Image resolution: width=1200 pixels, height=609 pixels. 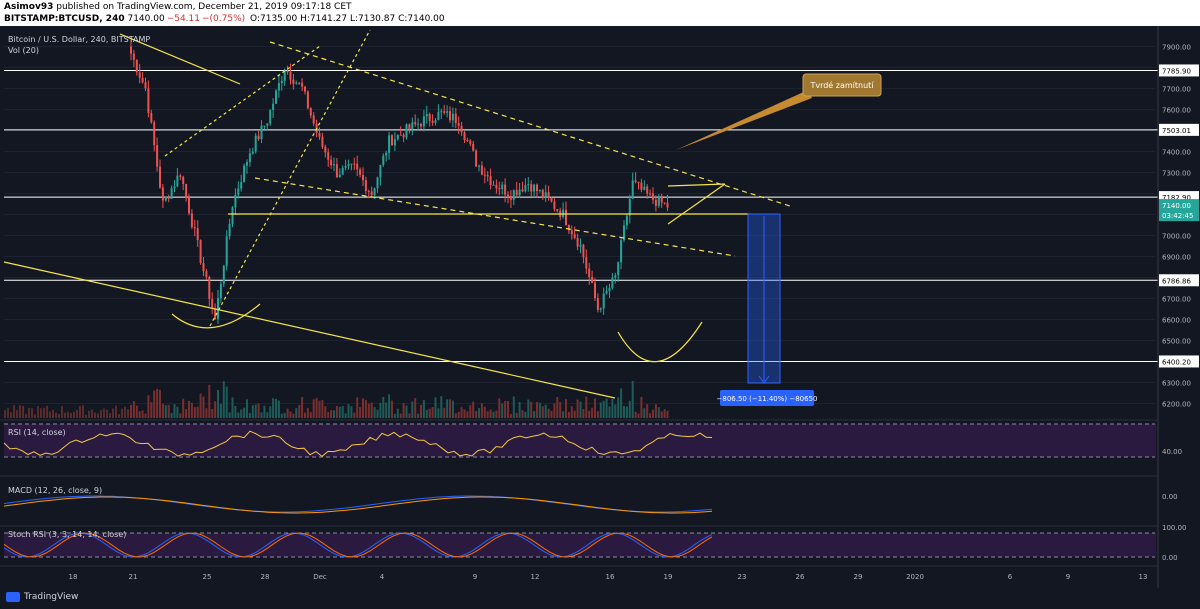 I want to click on channel-top-line, so click(x=530, y=124).